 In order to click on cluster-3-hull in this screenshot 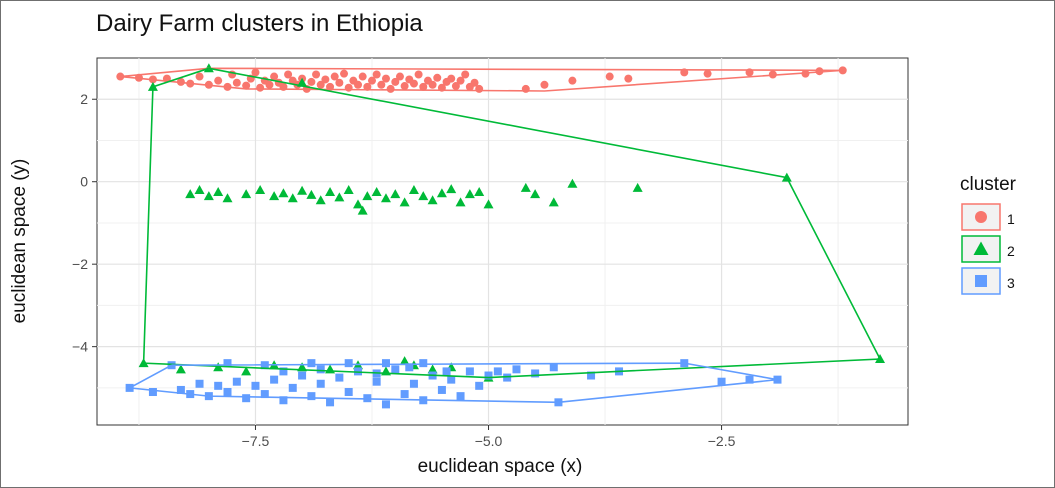, I will do `click(452, 383)`.